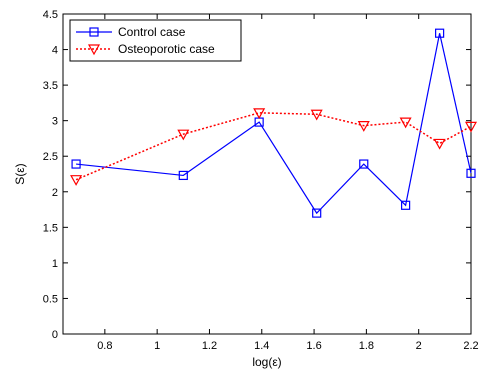 The height and width of the screenshot is (374, 480). I want to click on y-axis-label: S(ε), so click(20, 173).